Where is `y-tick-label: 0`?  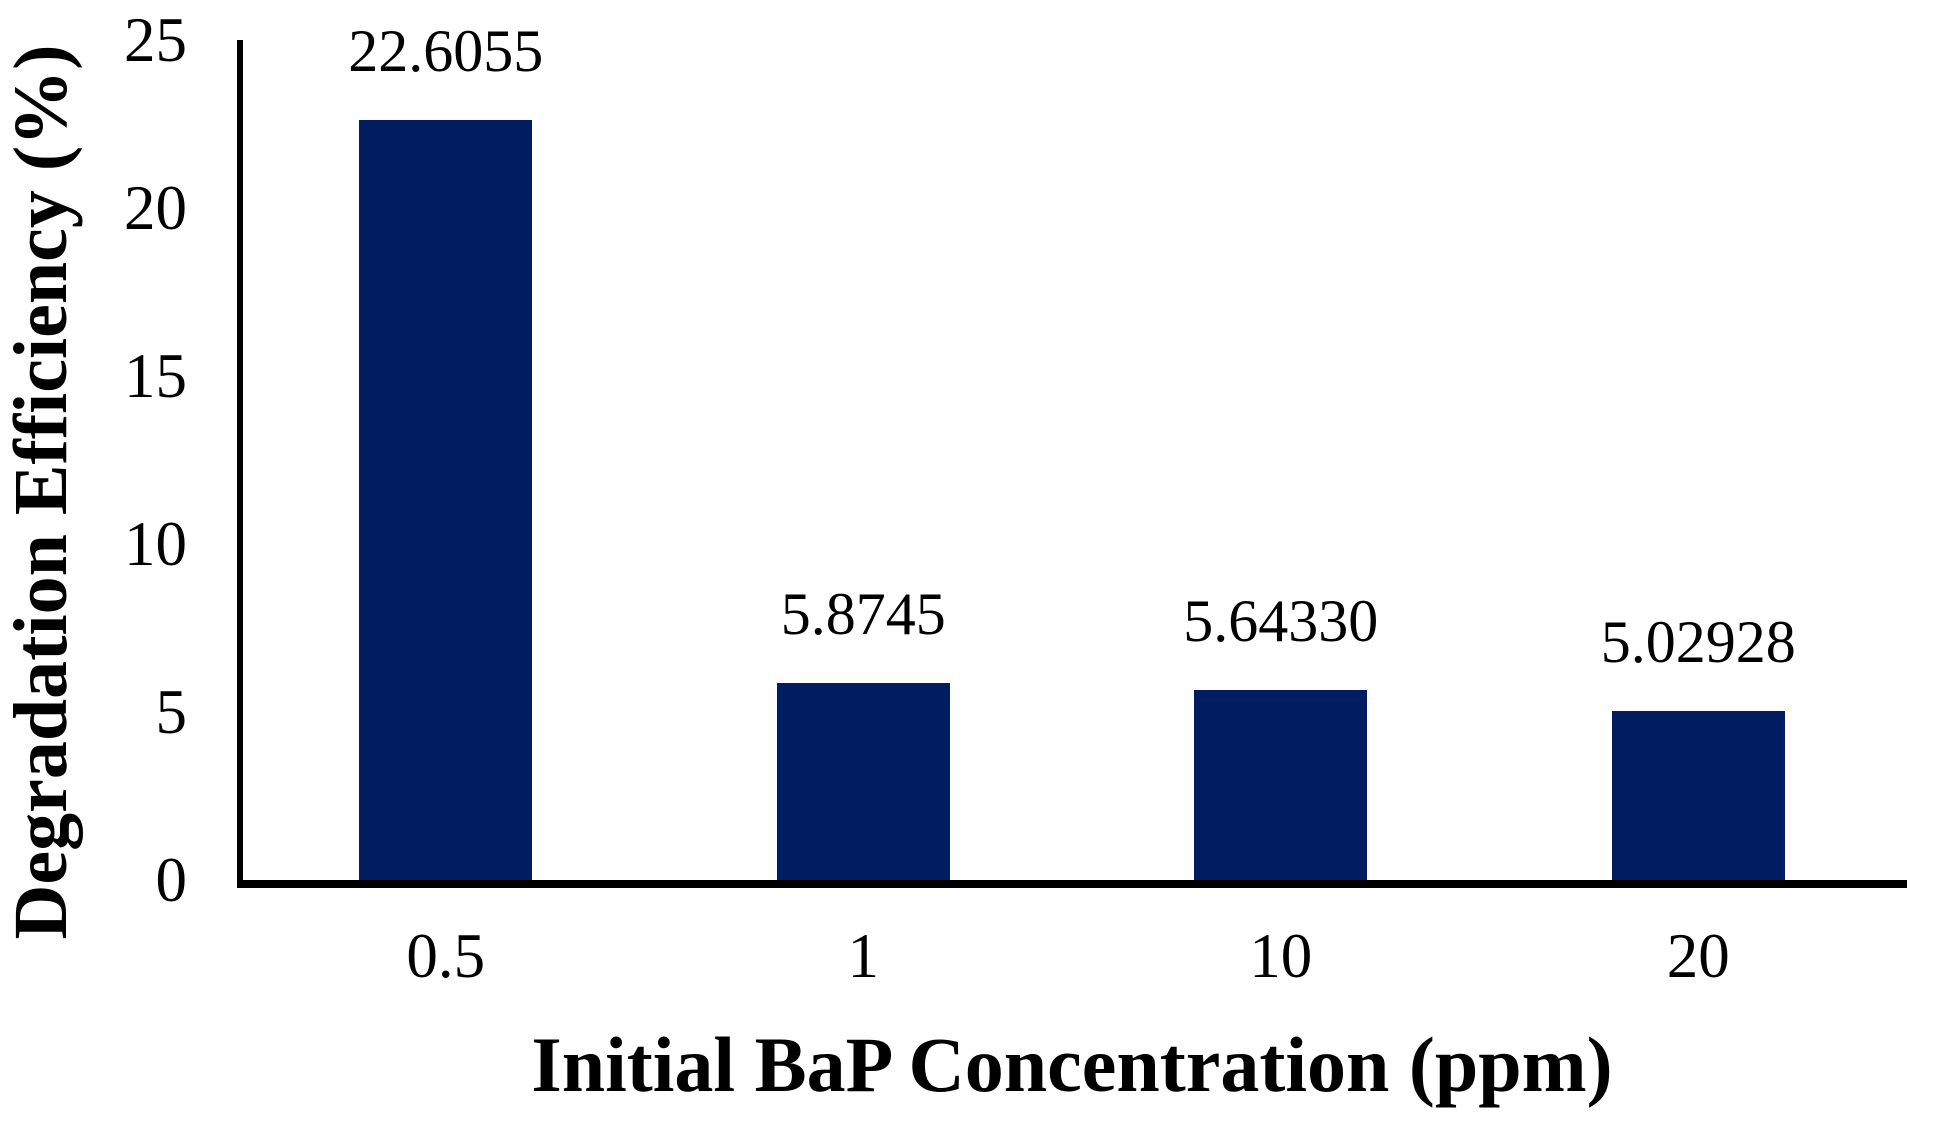 y-tick-label: 0 is located at coordinates (171, 879).